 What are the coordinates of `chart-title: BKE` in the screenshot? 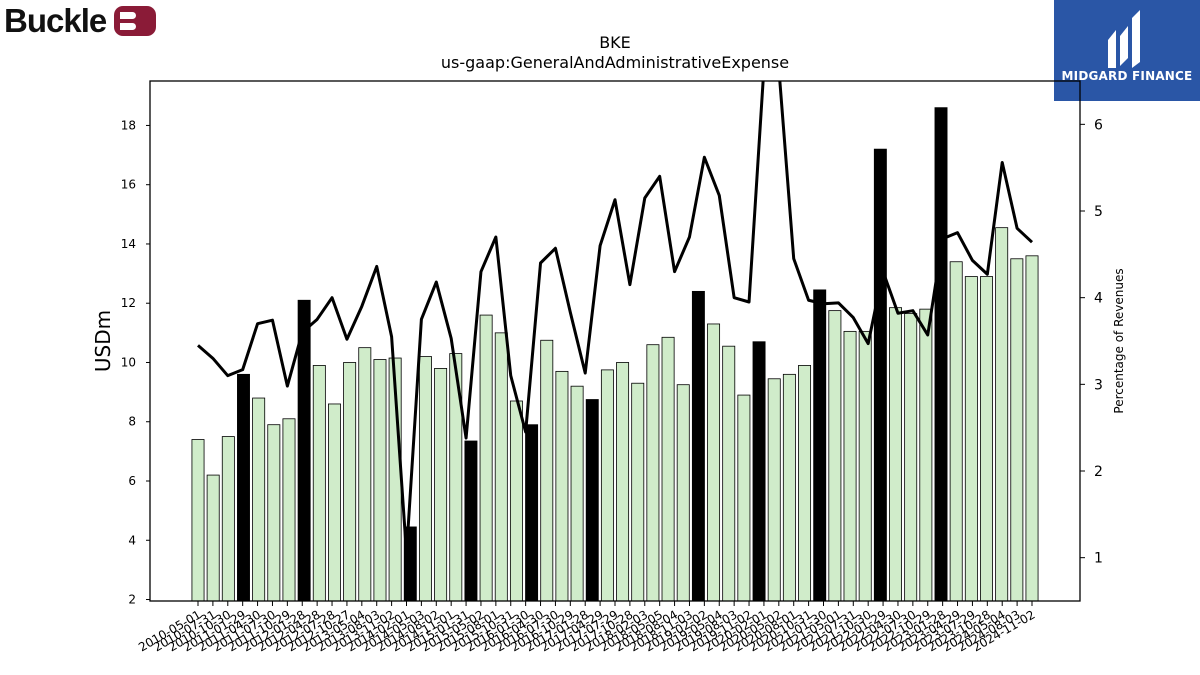 It's located at (615, 42).